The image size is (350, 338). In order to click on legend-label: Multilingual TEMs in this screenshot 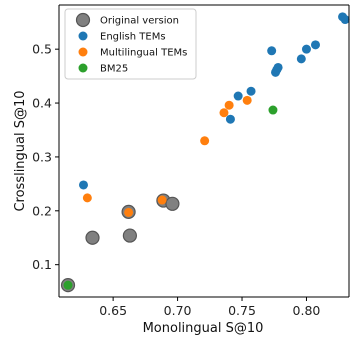, I will do `click(143, 53)`.